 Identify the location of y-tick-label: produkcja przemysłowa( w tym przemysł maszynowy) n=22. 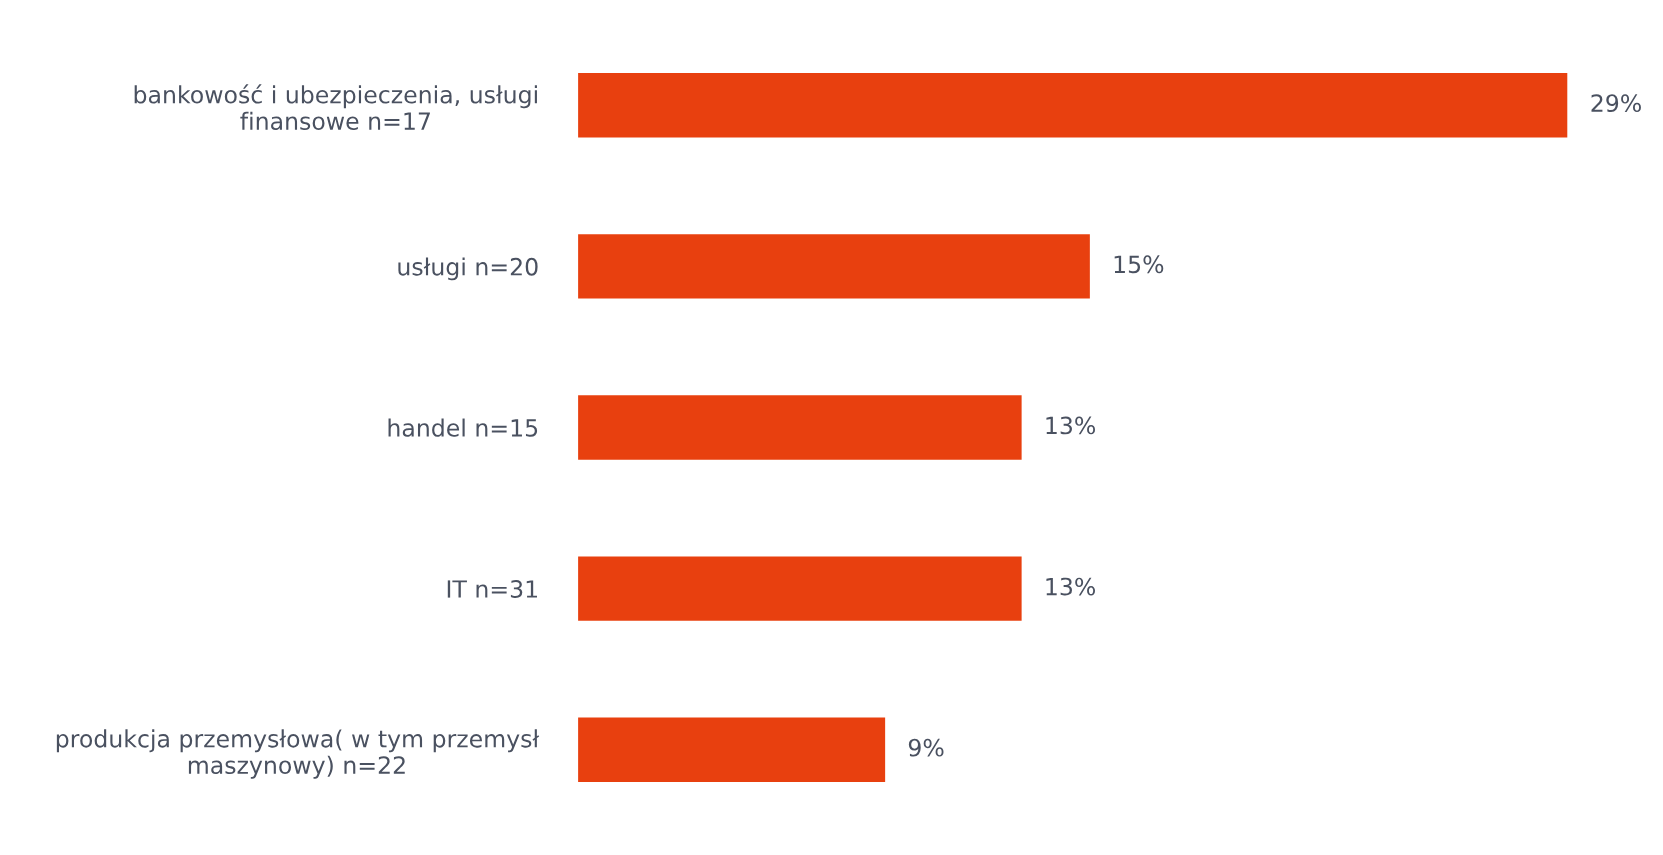
(298, 754).